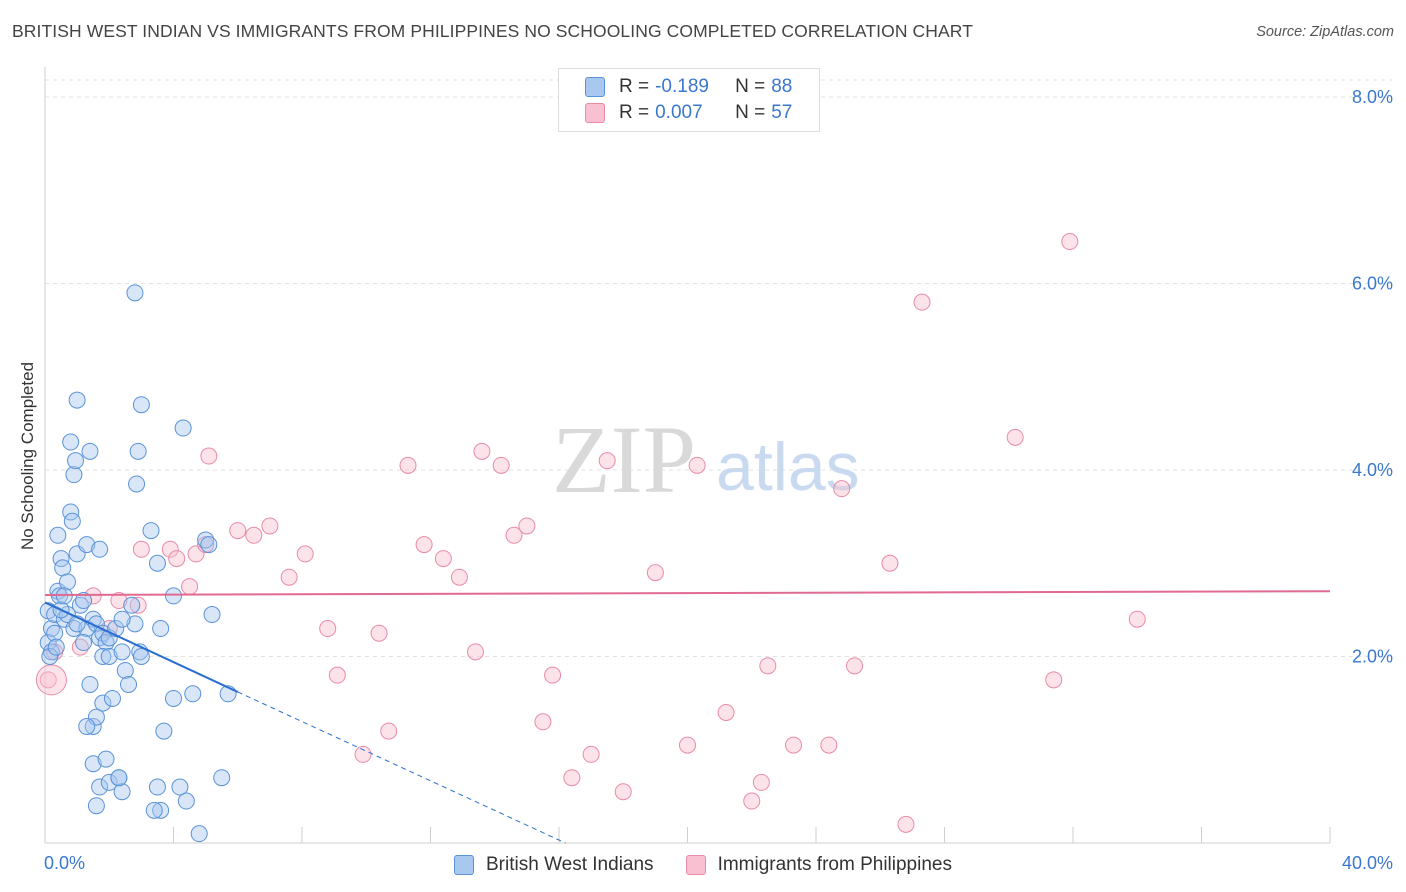 The width and height of the screenshot is (1406, 892). What do you see at coordinates (64, 863) in the screenshot?
I see `x-tick-label-min: 0.0%` at bounding box center [64, 863].